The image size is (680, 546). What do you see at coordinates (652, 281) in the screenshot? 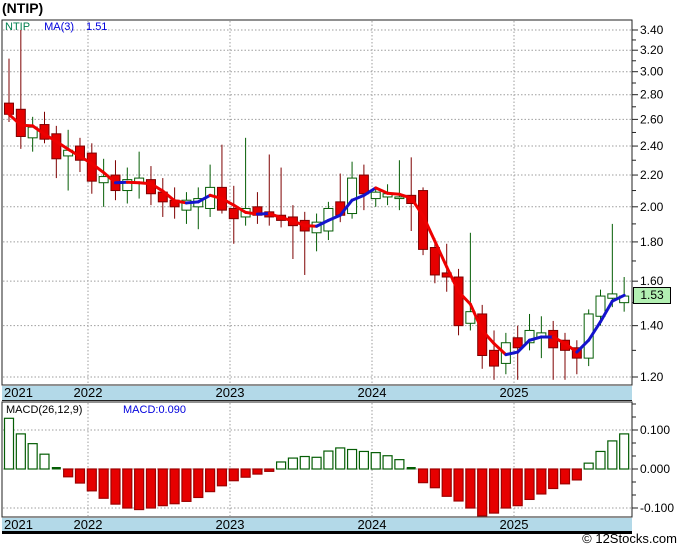
I see `price-axis-label: 1.60` at bounding box center [652, 281].